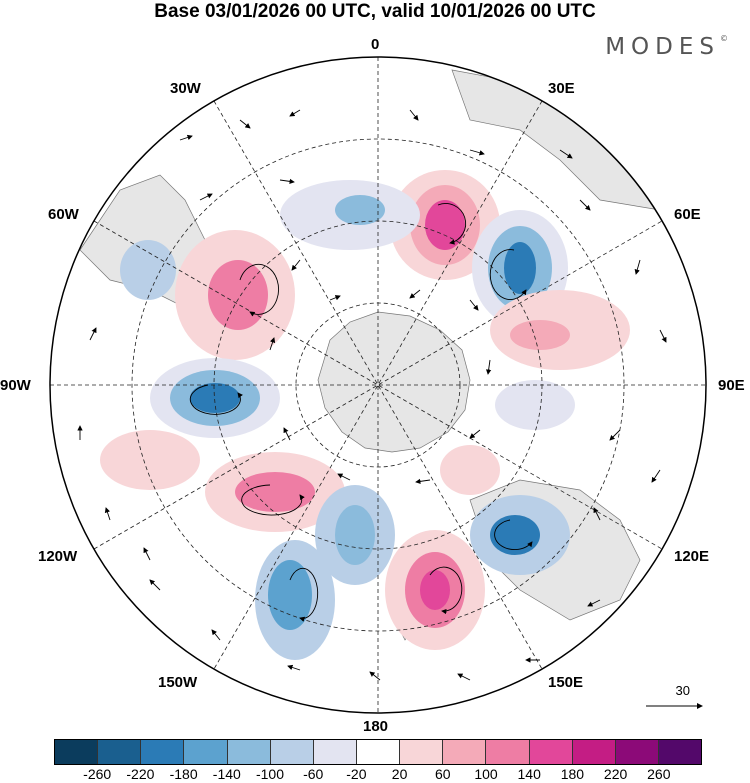 The image size is (750, 783). What do you see at coordinates (63, 214) in the screenshot?
I see `lon-label-60w: 60W` at bounding box center [63, 214].